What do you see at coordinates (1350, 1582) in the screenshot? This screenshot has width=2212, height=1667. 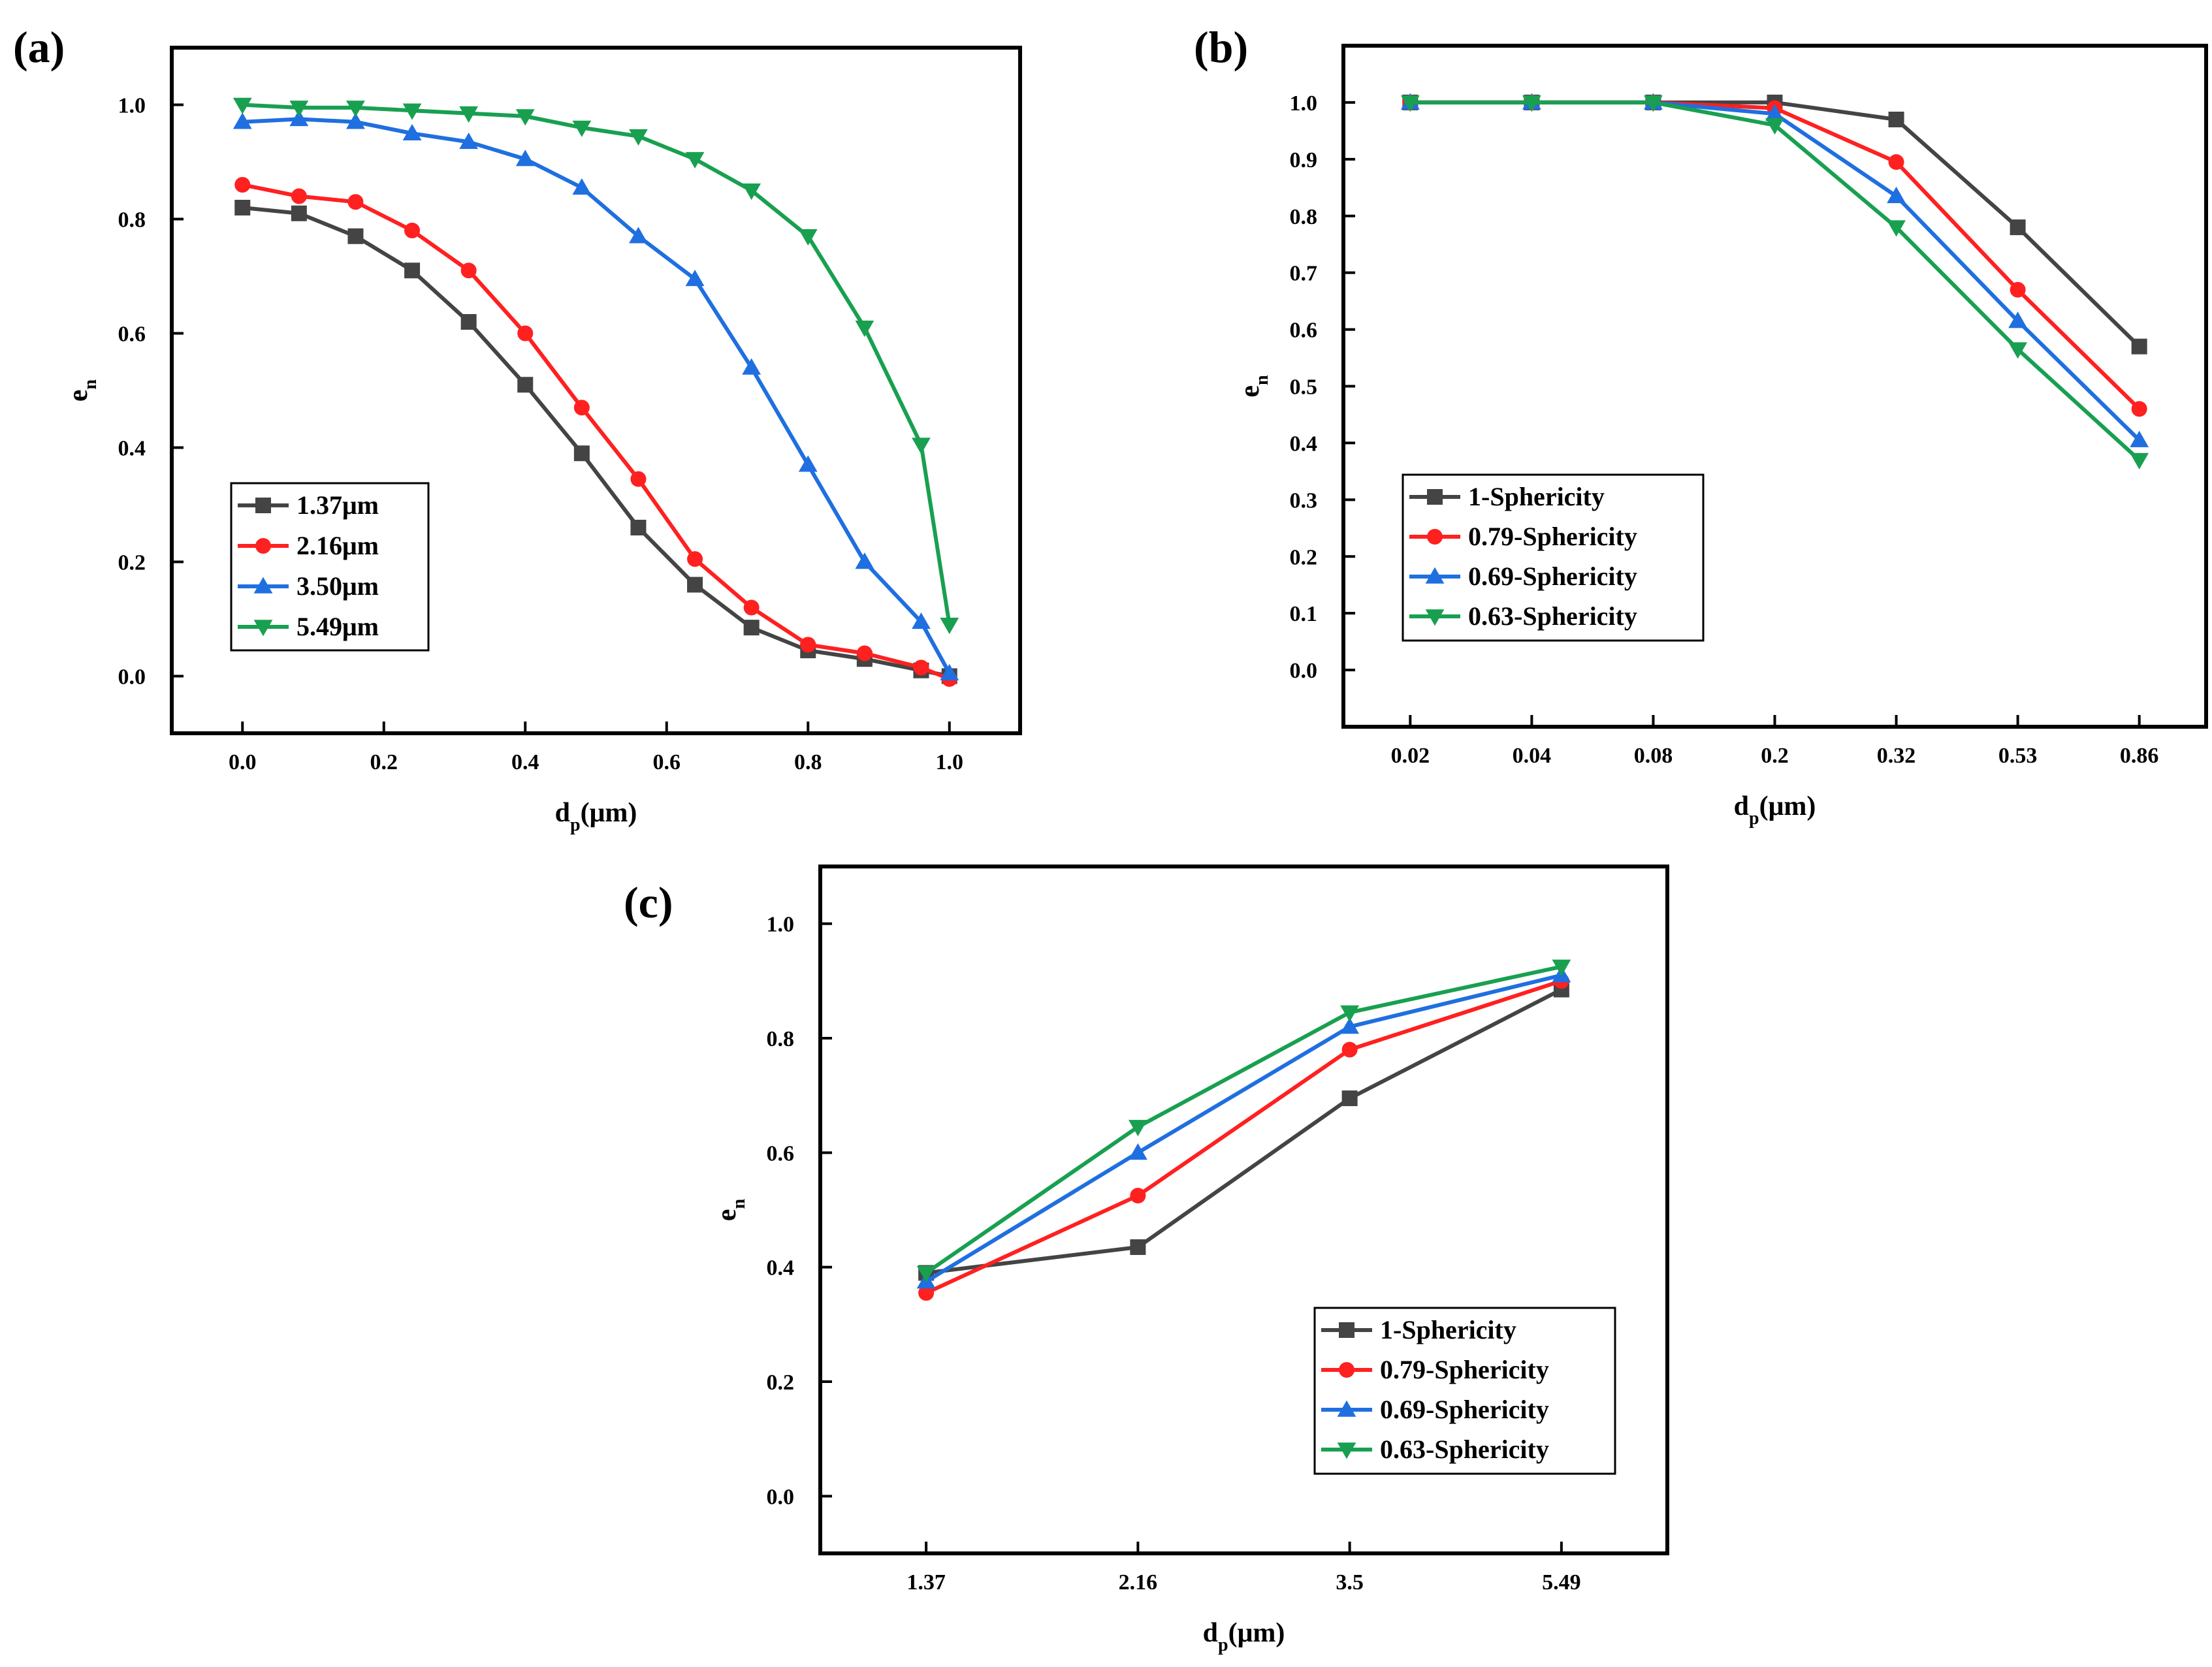 I see `x-tick-label: 3.5` at bounding box center [1350, 1582].